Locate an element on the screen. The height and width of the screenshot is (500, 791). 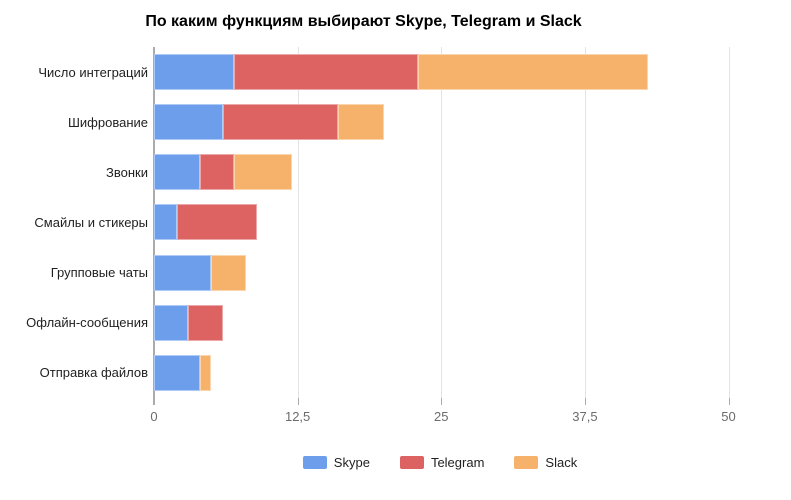
x-tick-label: 50 is located at coordinates (728, 416).